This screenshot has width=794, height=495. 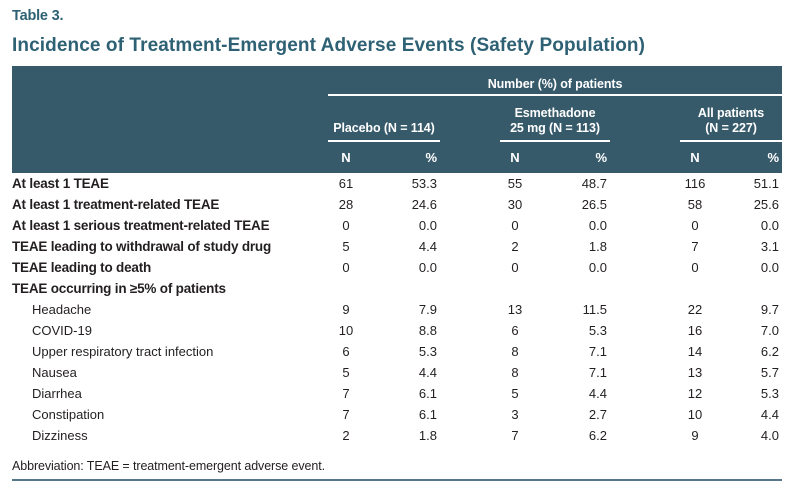 I want to click on table-row: Diarrhea 7 6.1 5 4.4 12 5.3, so click(x=397, y=393).